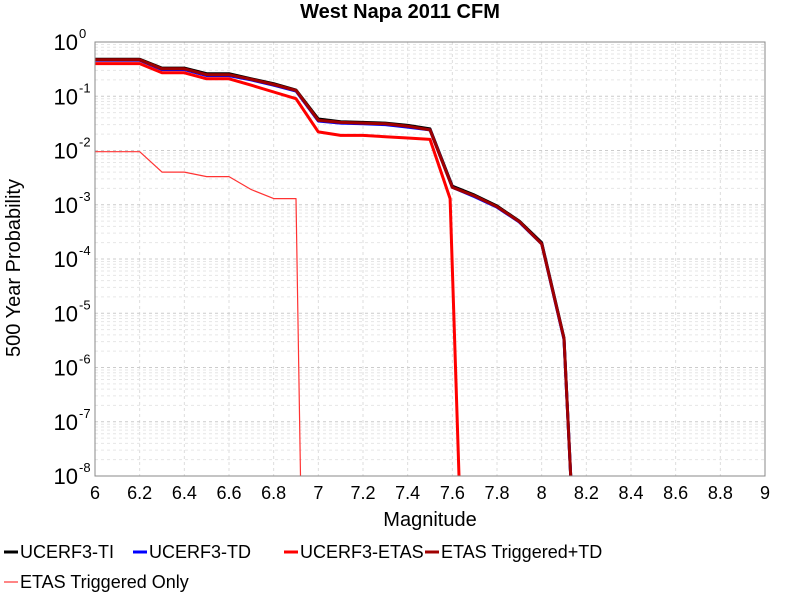  Describe the element at coordinates (85, 87) in the screenshot. I see `y-tick-exponent: -1` at that location.